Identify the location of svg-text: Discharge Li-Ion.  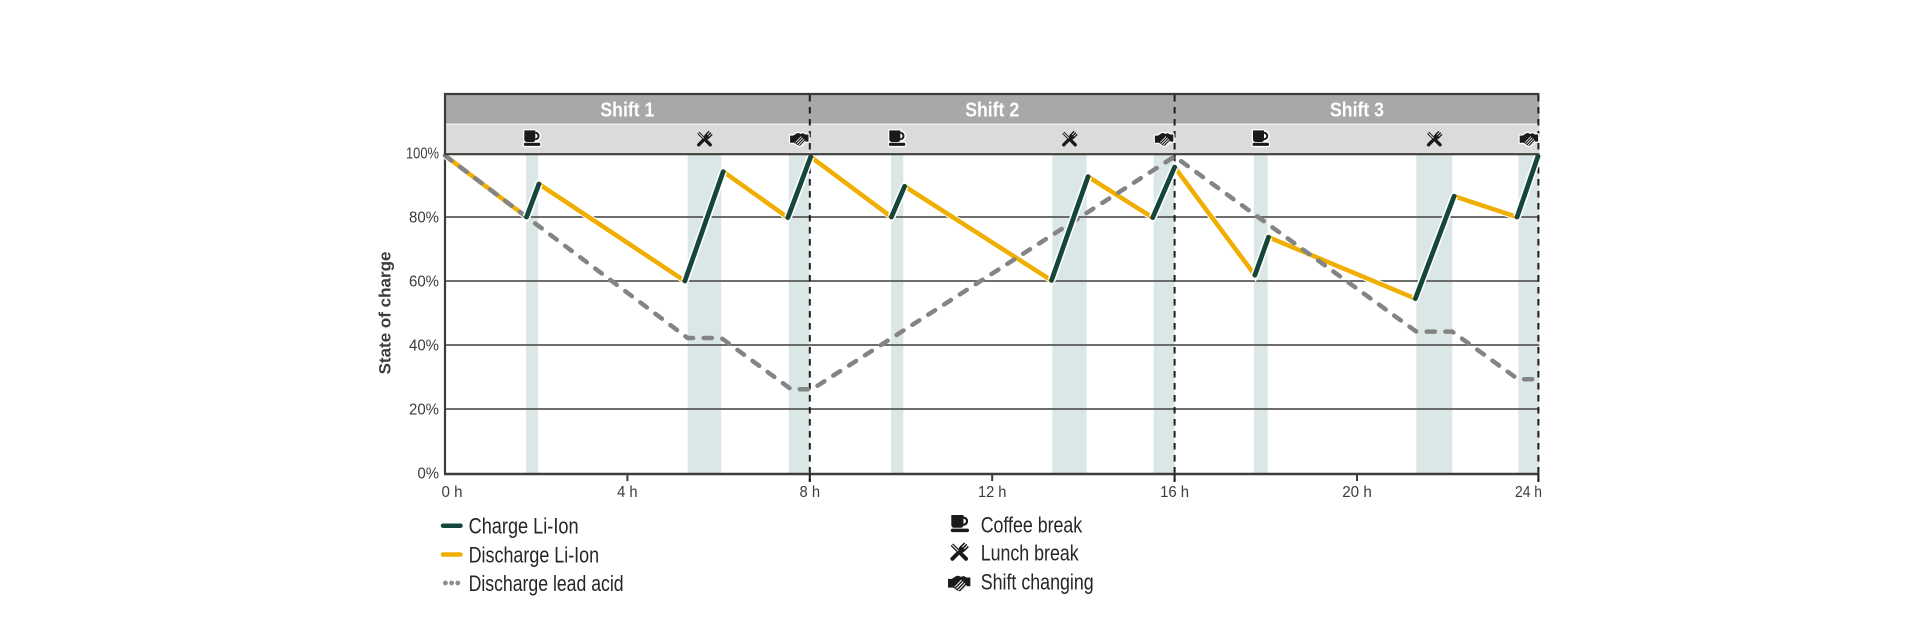
(534, 554).